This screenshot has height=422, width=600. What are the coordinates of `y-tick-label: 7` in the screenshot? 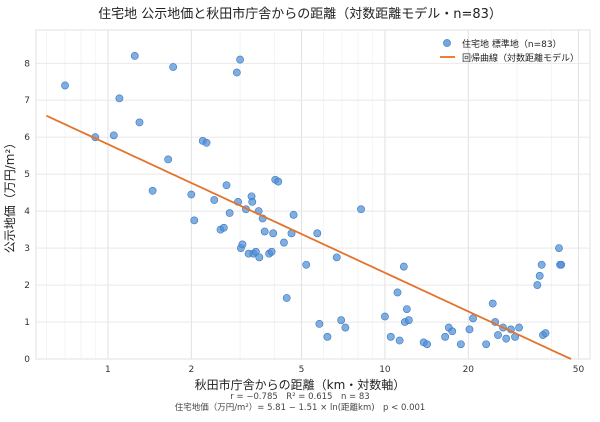 It's located at (27, 101).